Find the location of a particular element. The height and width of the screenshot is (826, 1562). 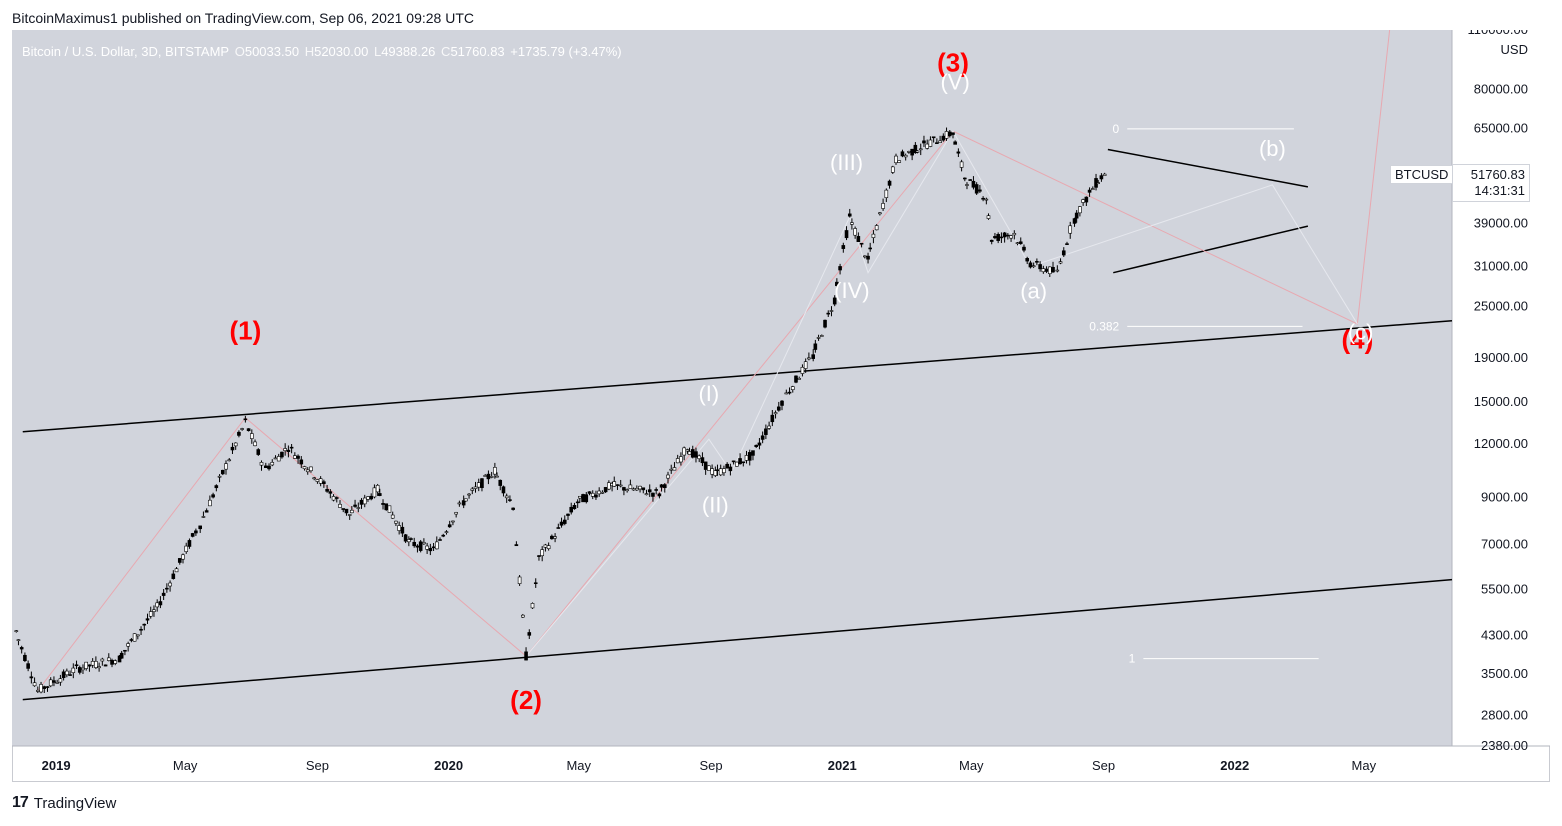

wave-label: (c) is located at coordinates (1361, 331).